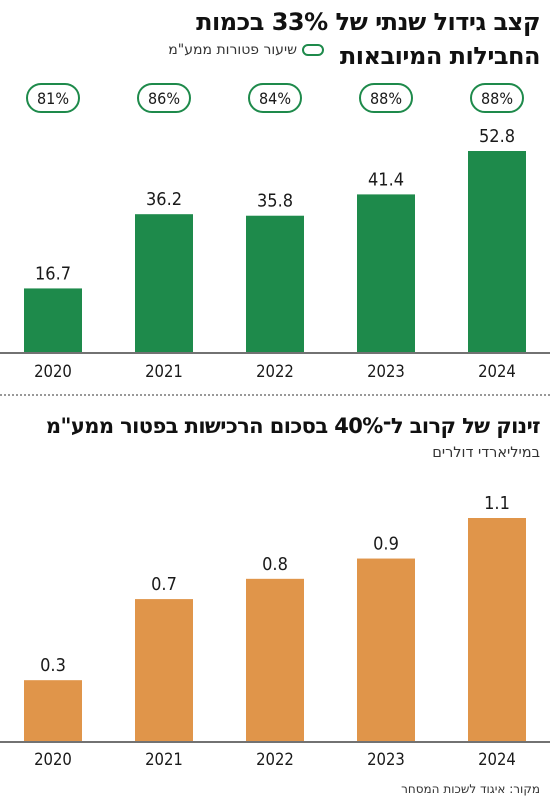 This screenshot has width=550, height=801. Describe the element at coordinates (313, 50) in the screenshot. I see `legend-pill-swatch` at that location.